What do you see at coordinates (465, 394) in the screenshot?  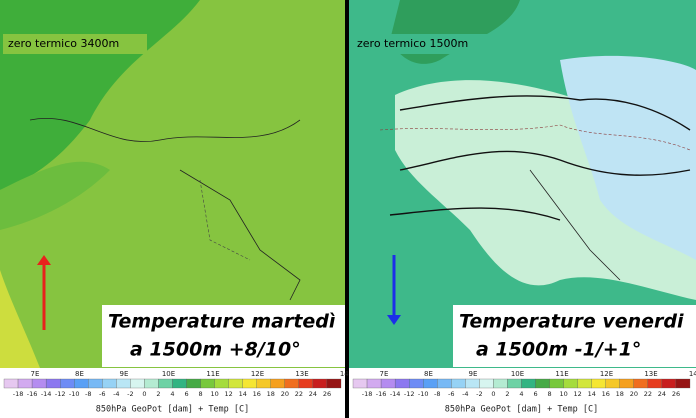 I see `colorbar-tick: -4` at bounding box center [465, 394].